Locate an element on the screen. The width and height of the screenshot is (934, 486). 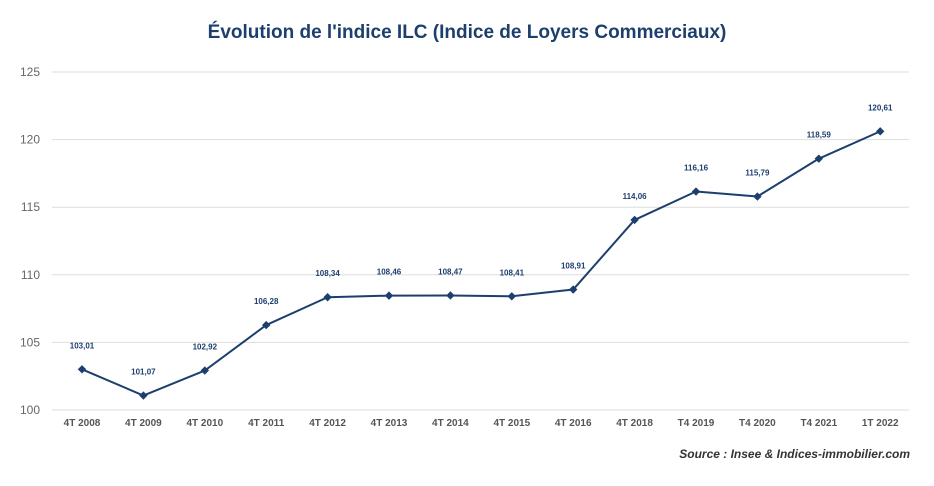
y-tick-label: 100 is located at coordinates (30, 410).